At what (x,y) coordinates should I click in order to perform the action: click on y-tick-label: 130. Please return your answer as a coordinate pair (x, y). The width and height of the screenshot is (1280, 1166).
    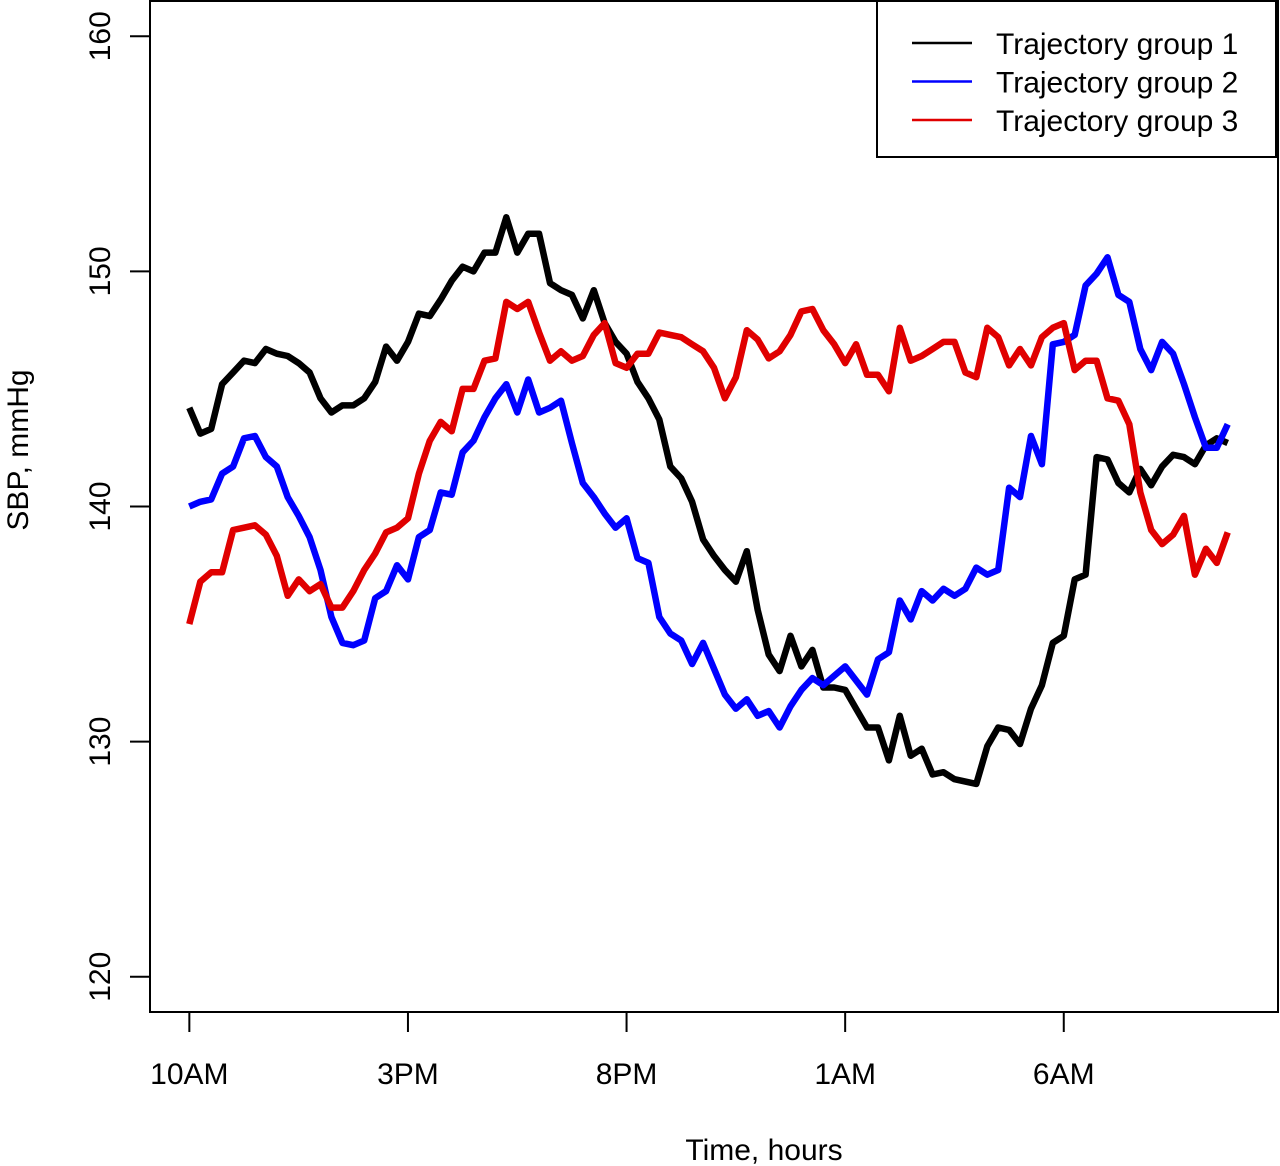
    Looking at the image, I should click on (100, 742).